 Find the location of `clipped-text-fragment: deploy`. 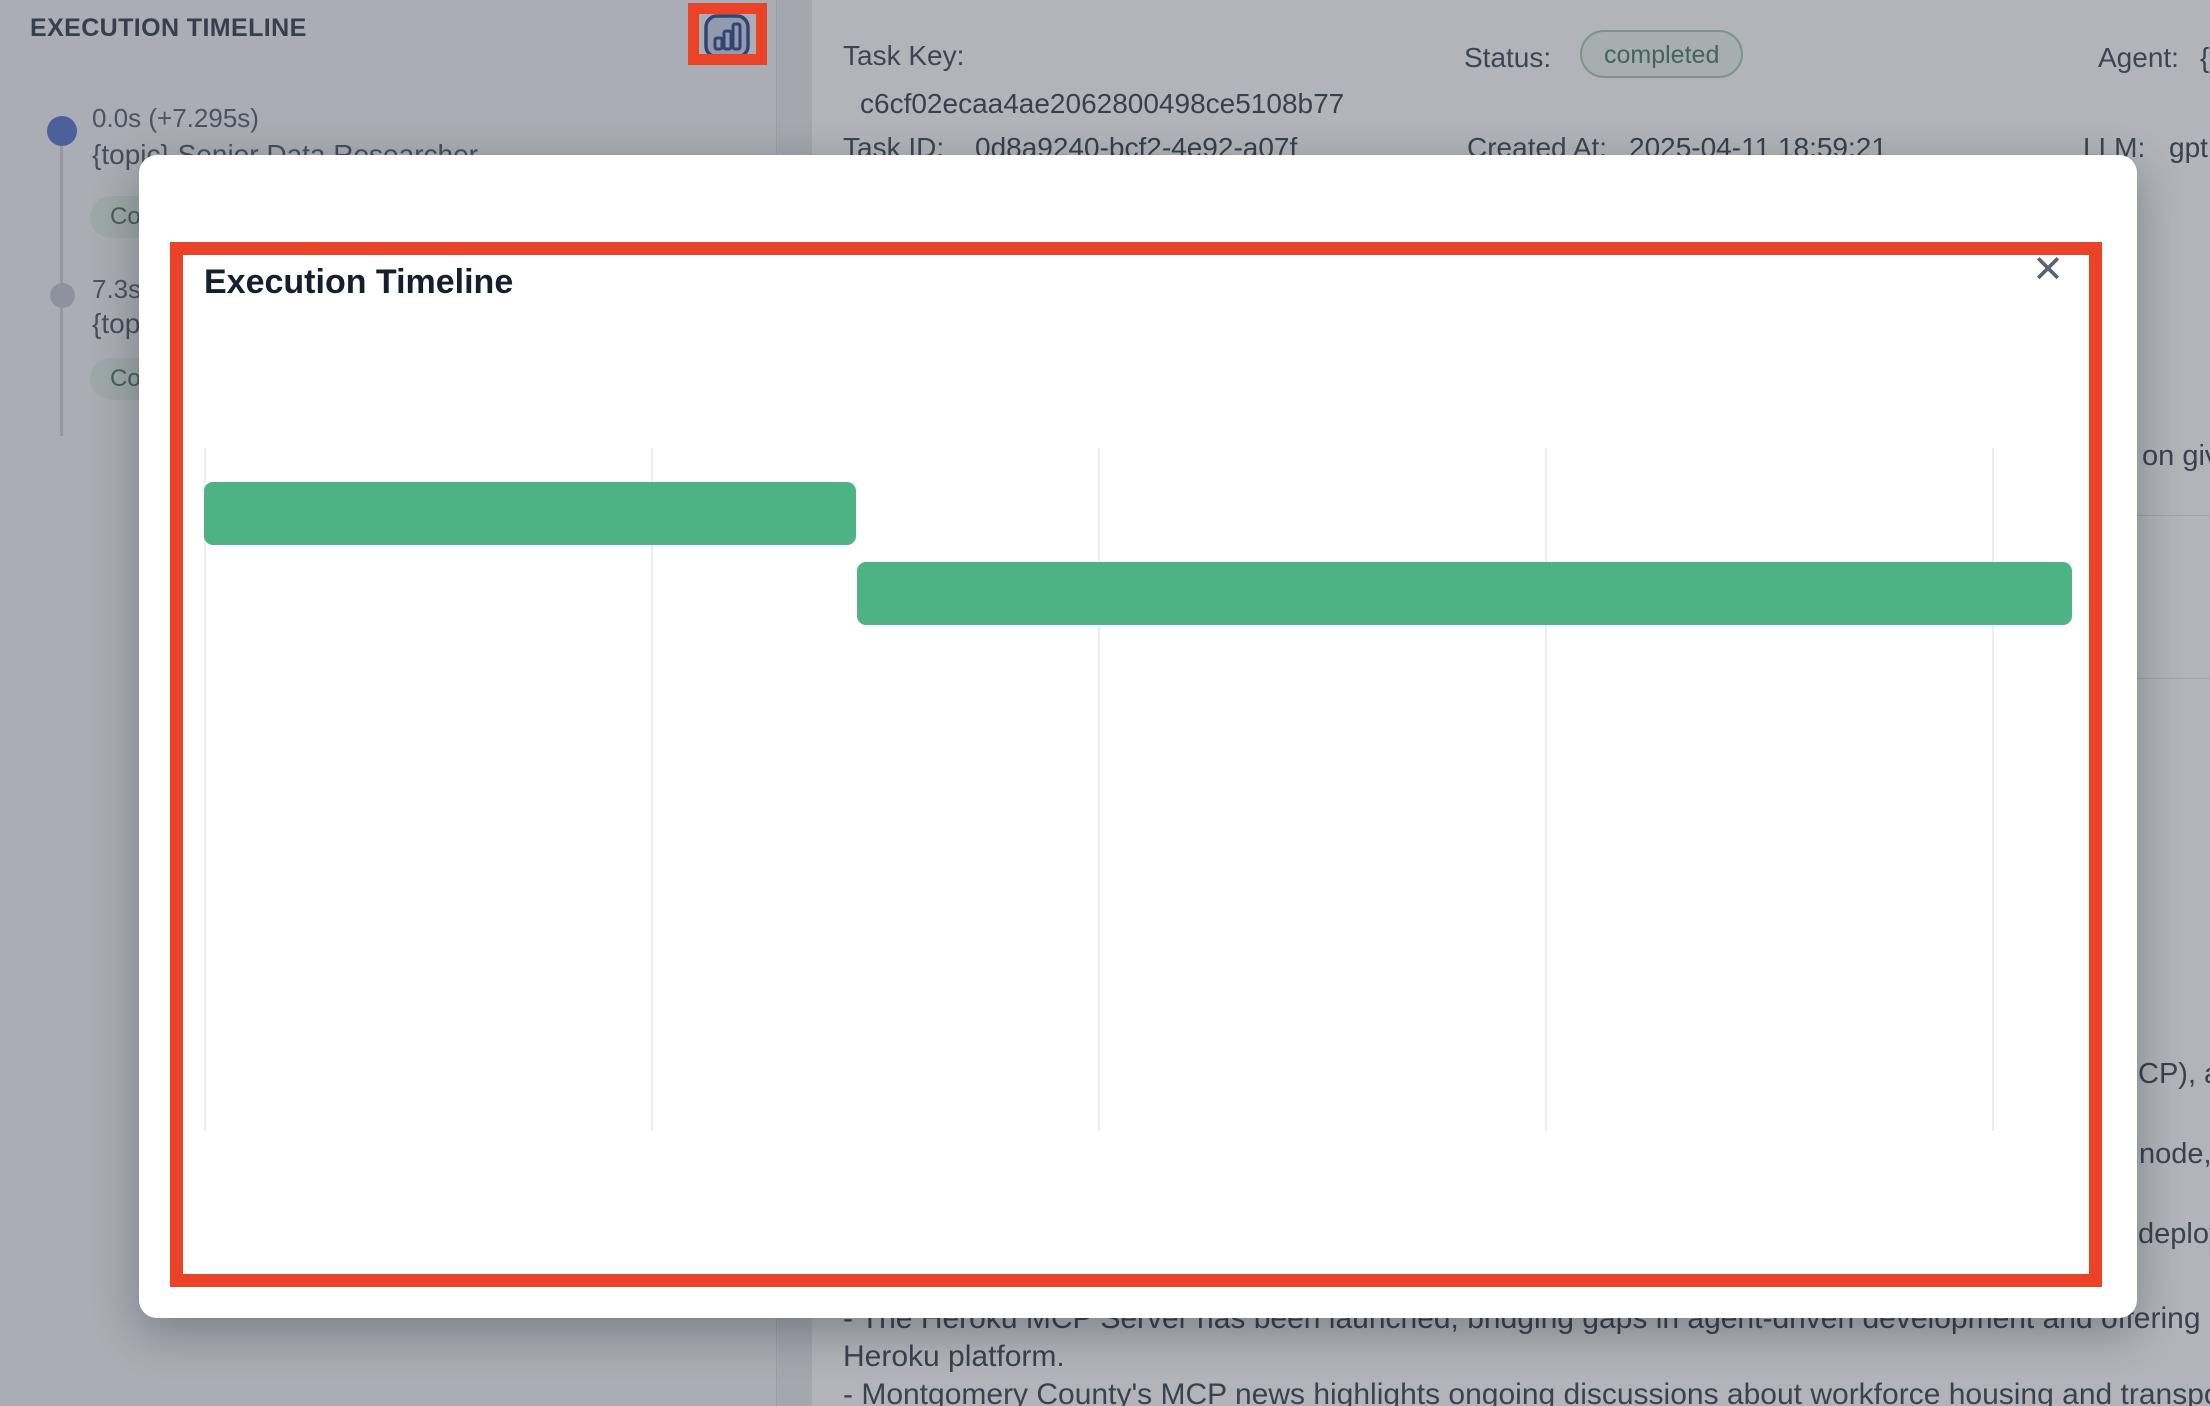

clipped-text-fragment: deploy is located at coordinates (2174, 1234).